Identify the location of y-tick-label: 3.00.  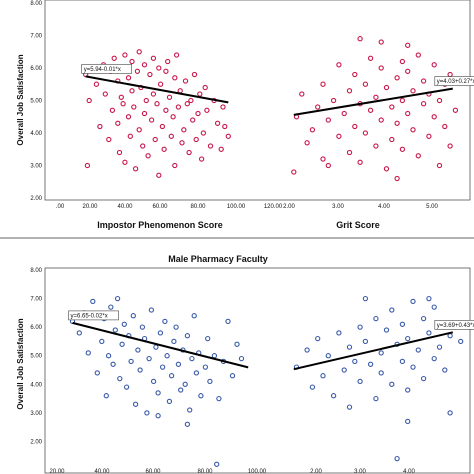
(36, 167).